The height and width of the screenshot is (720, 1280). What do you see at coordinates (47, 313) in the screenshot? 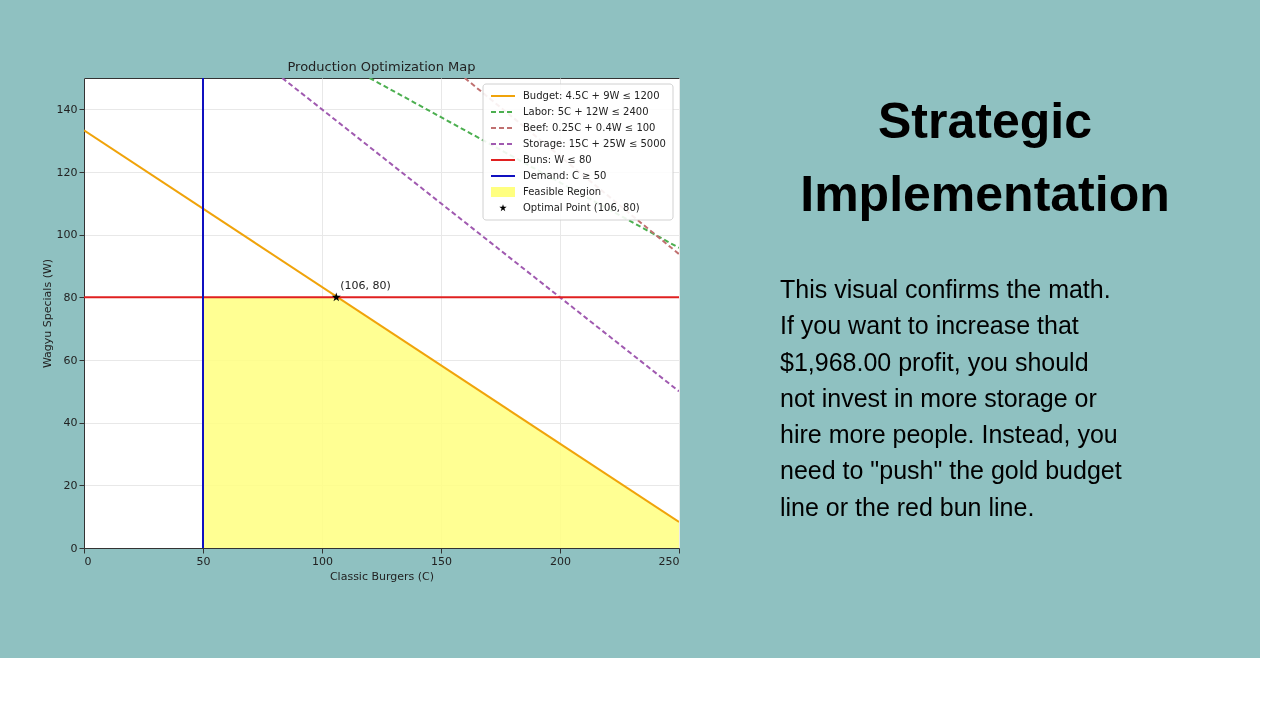
I see `y-axis-title: Wagyu Specials (W)` at bounding box center [47, 313].